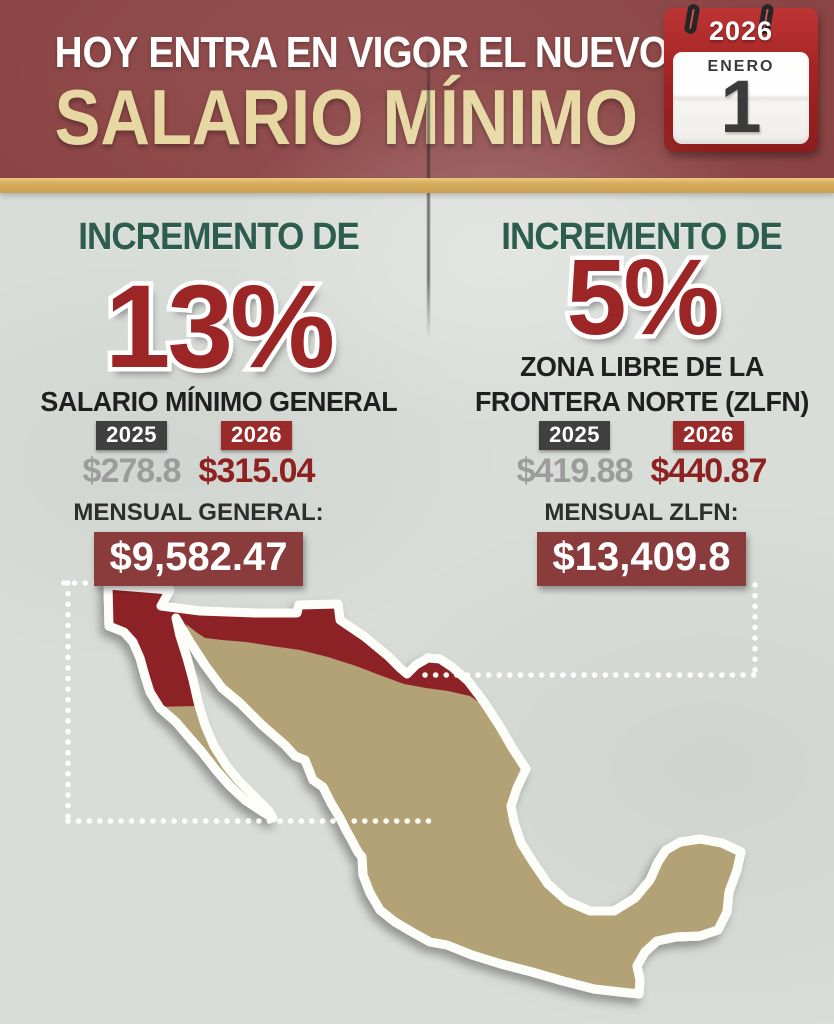 The width and height of the screenshot is (834, 1024). Describe the element at coordinates (257, 471) in the screenshot. I see `wage-value-2026: $315.04` at that location.